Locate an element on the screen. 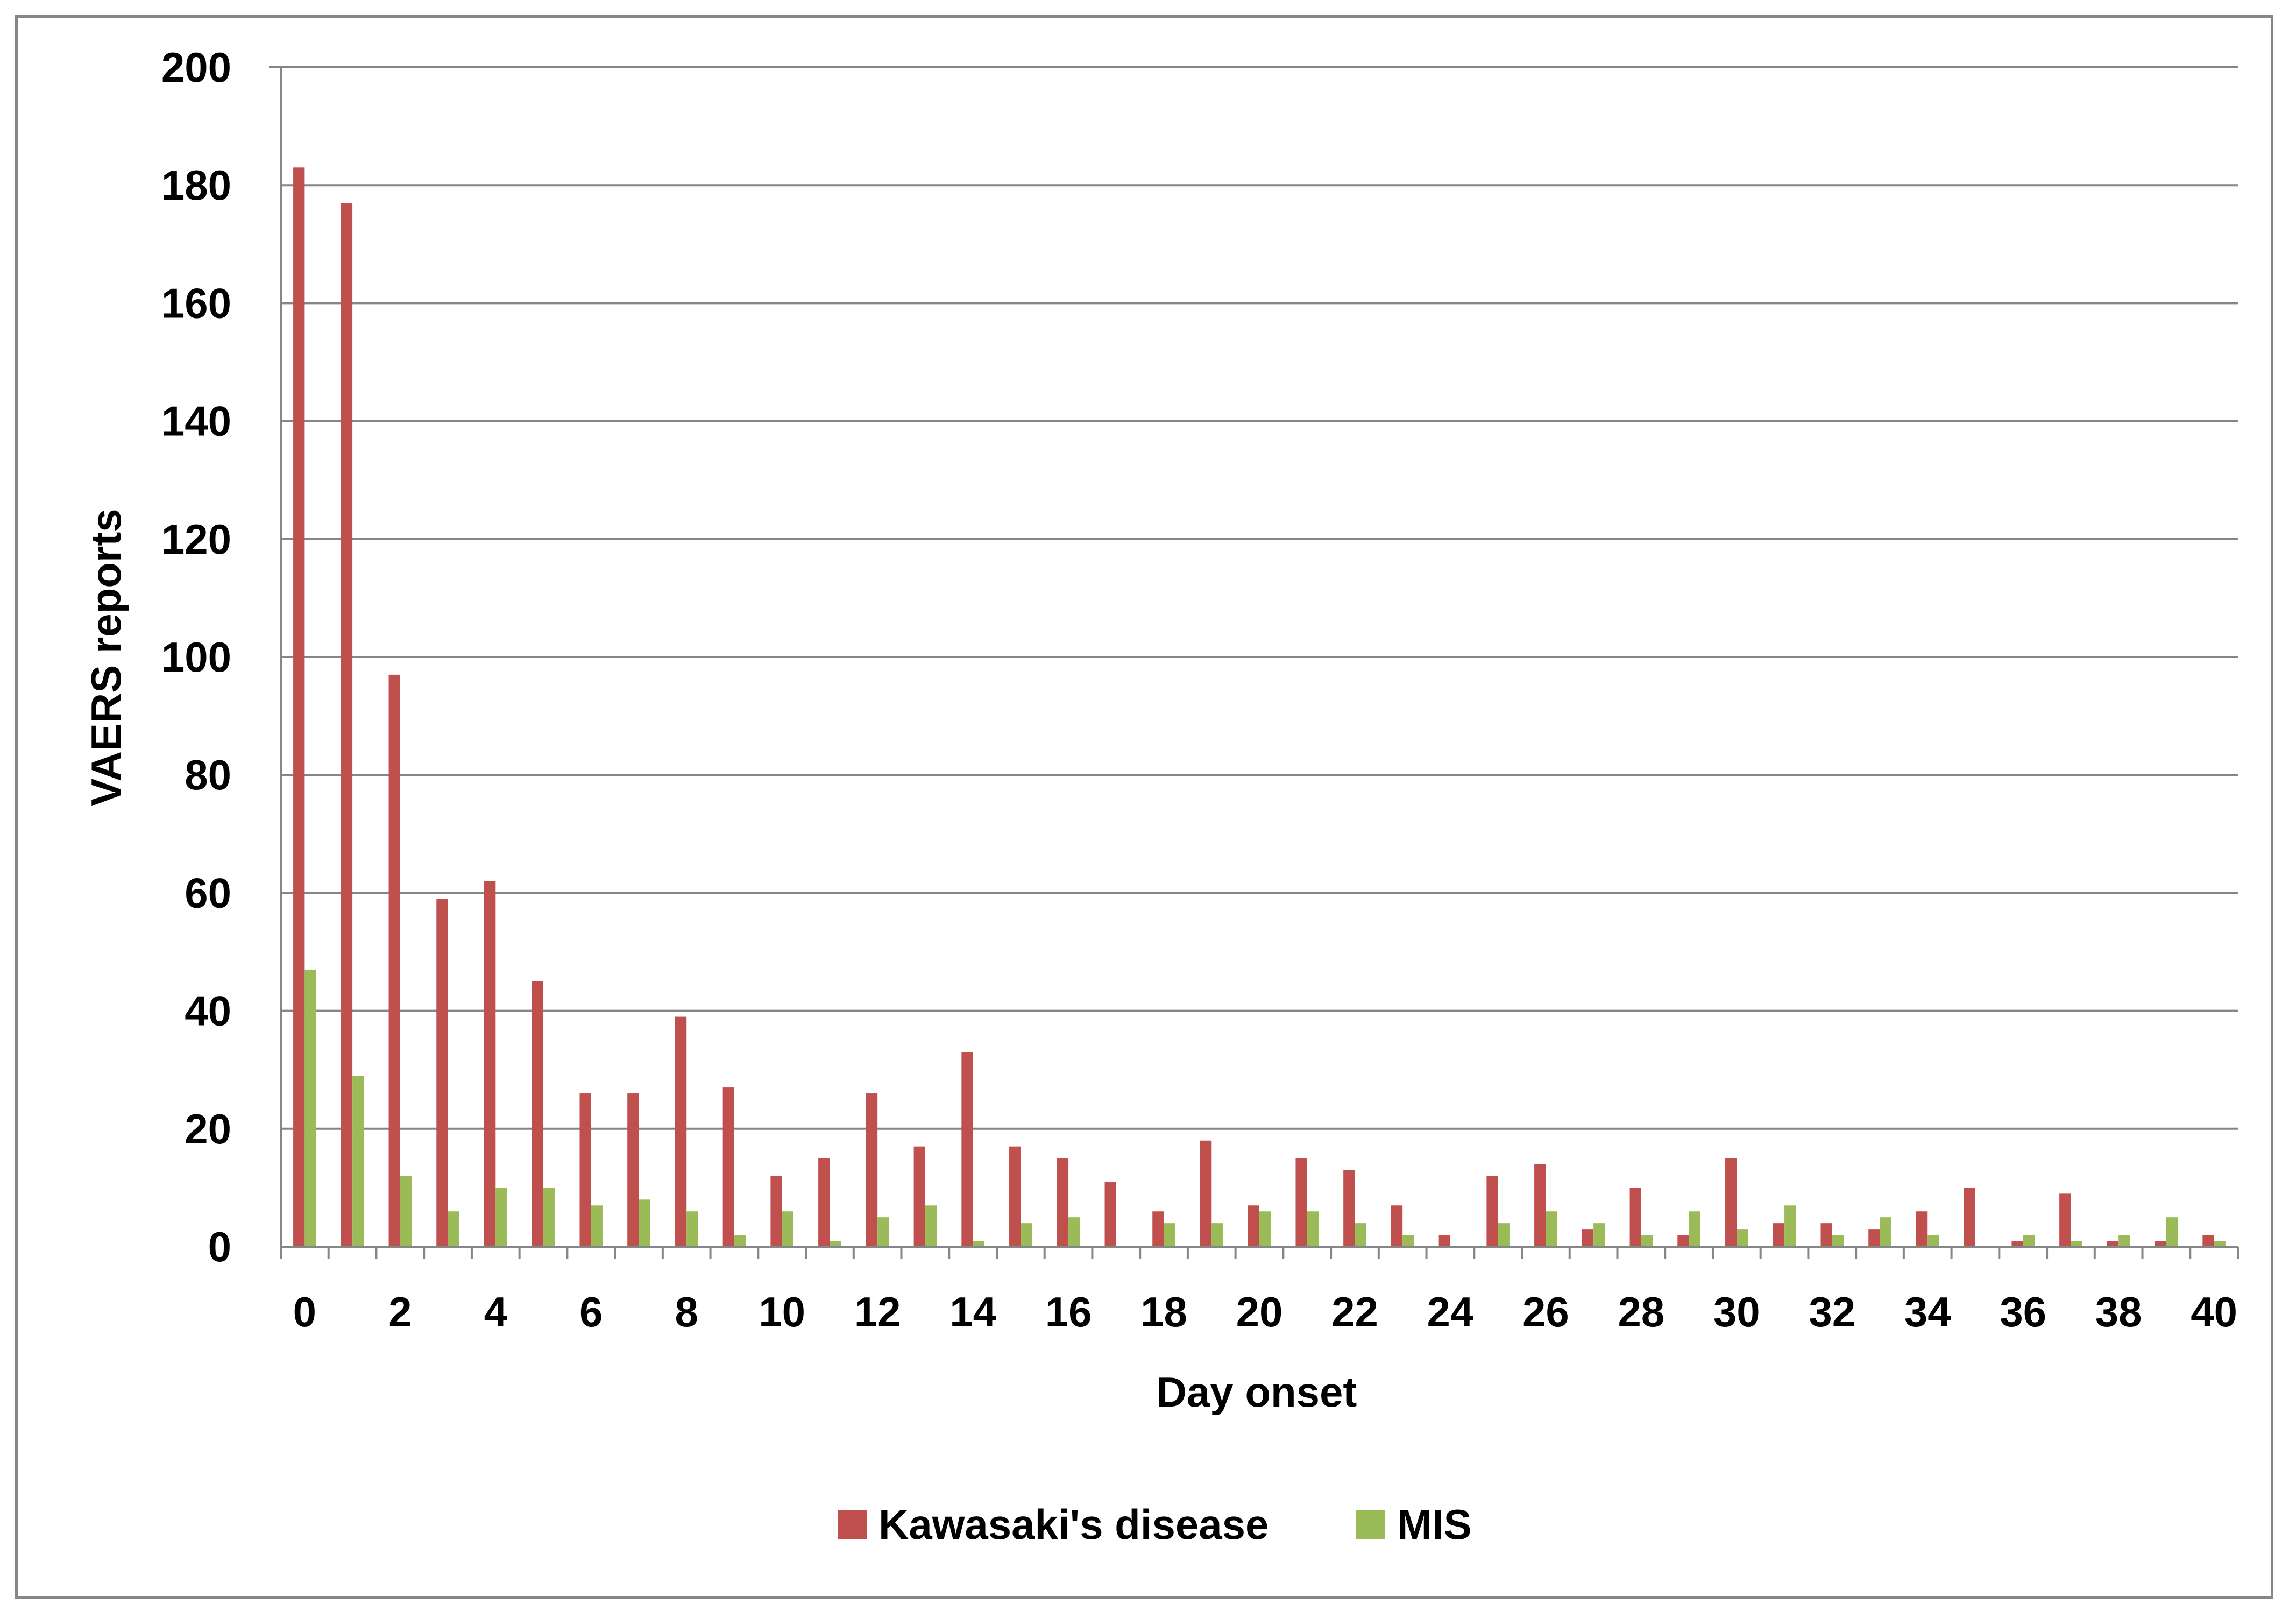 The height and width of the screenshot is (1611, 2296). x-tick-label: 2 is located at coordinates (400, 1312).